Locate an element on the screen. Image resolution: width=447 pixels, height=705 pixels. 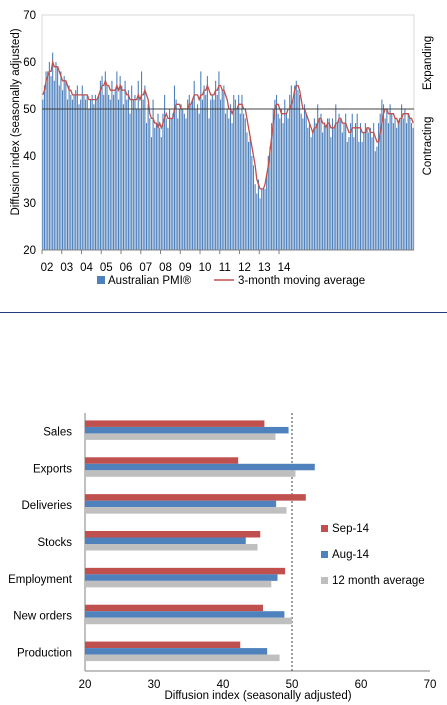
legend-line-label: 3-month moving average is located at coordinates (301, 281).